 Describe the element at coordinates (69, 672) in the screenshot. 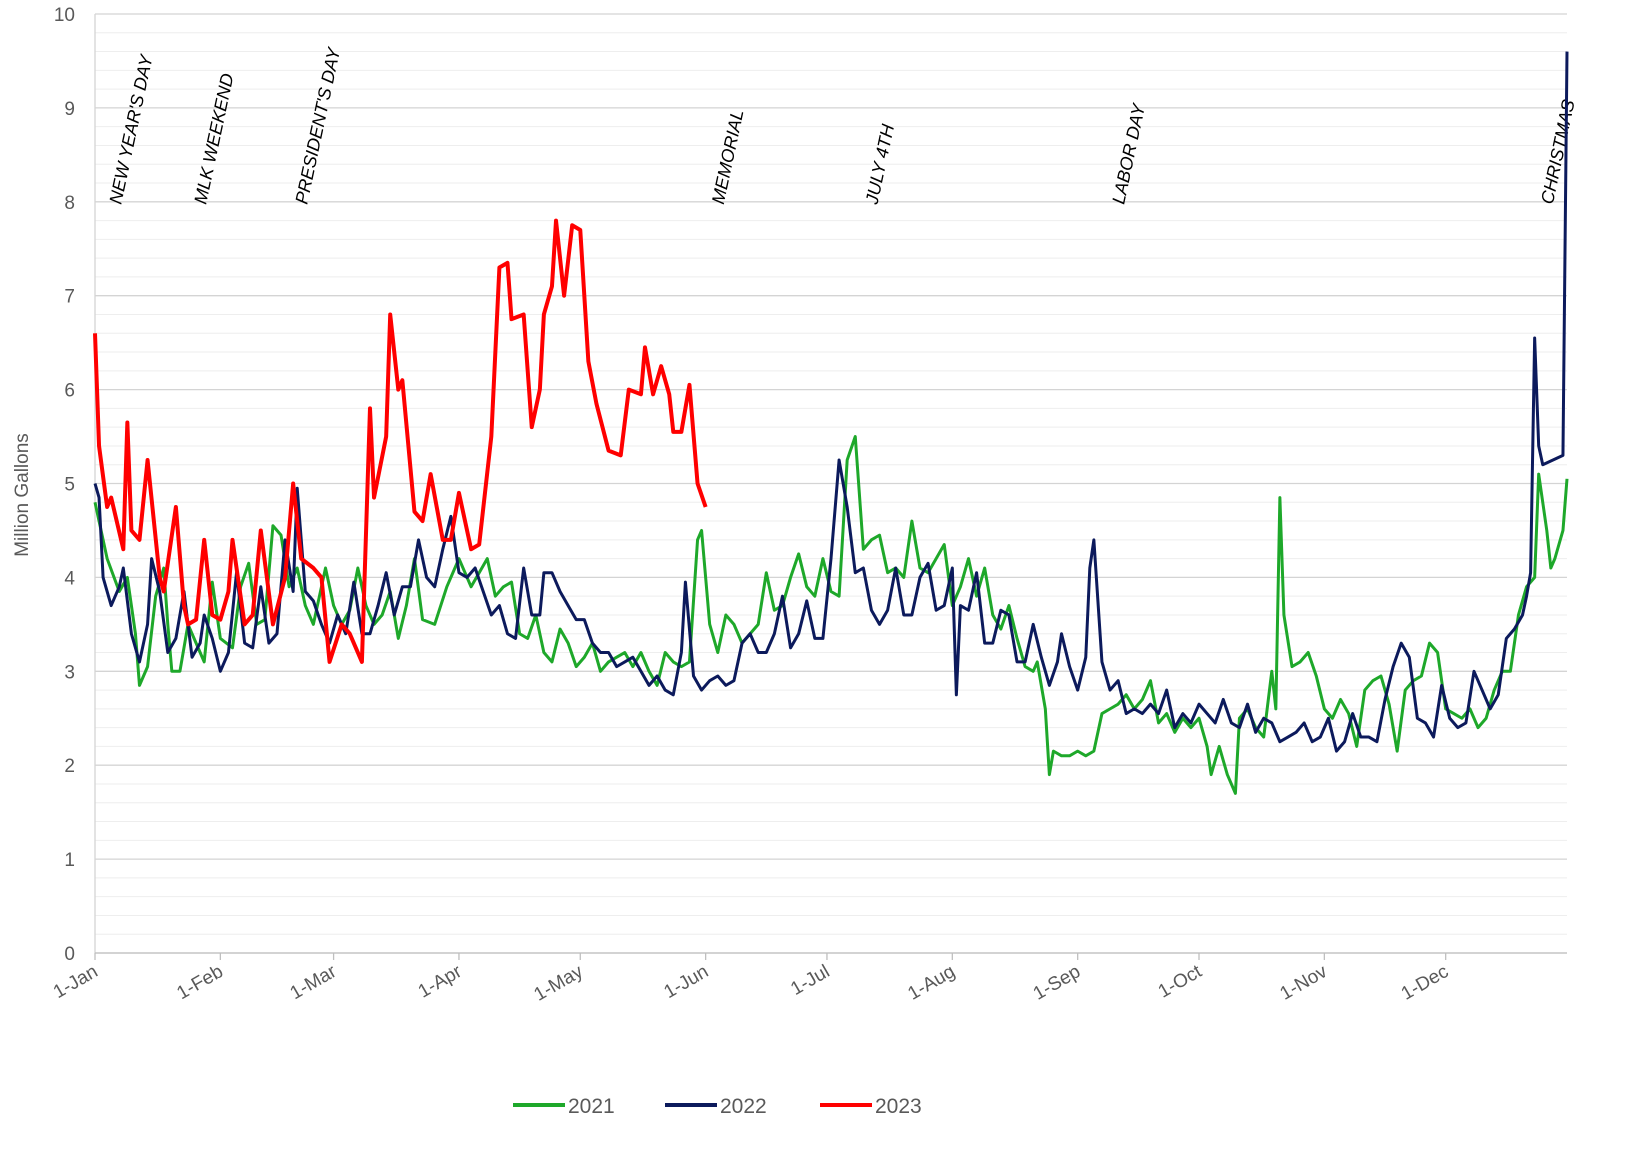

I see `y-tick-label: 3` at that location.